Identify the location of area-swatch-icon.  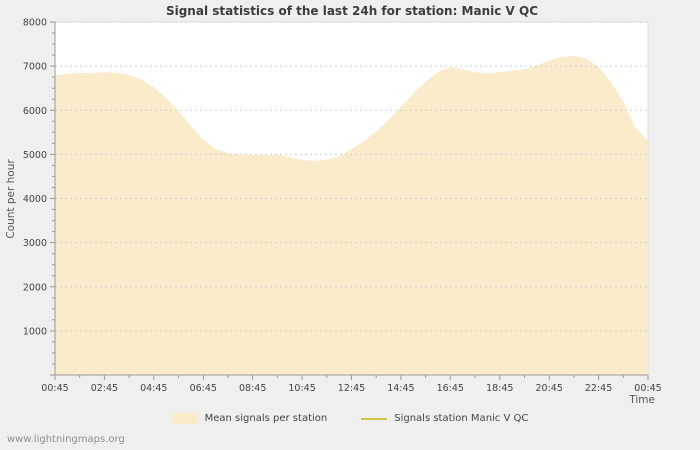
(184, 418).